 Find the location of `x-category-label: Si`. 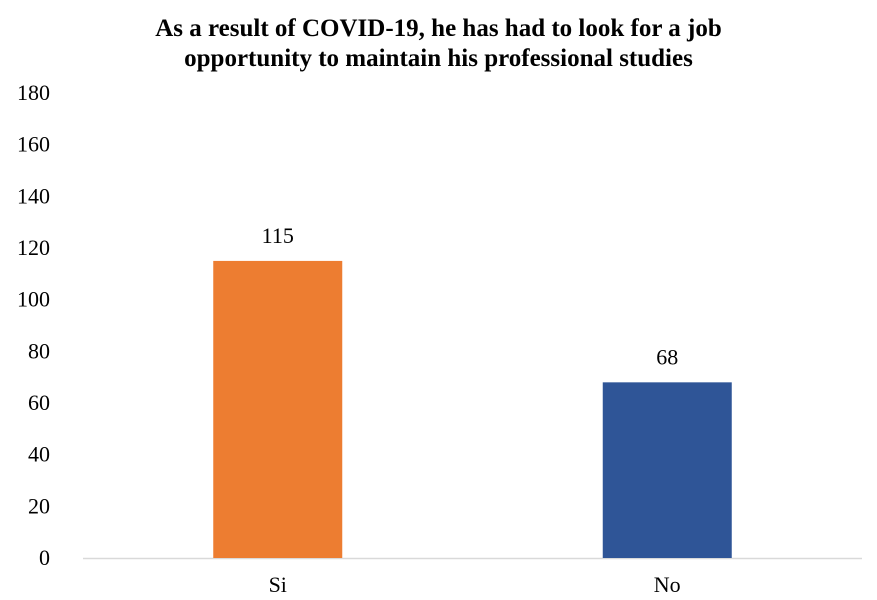

x-category-label: Si is located at coordinates (278, 584).